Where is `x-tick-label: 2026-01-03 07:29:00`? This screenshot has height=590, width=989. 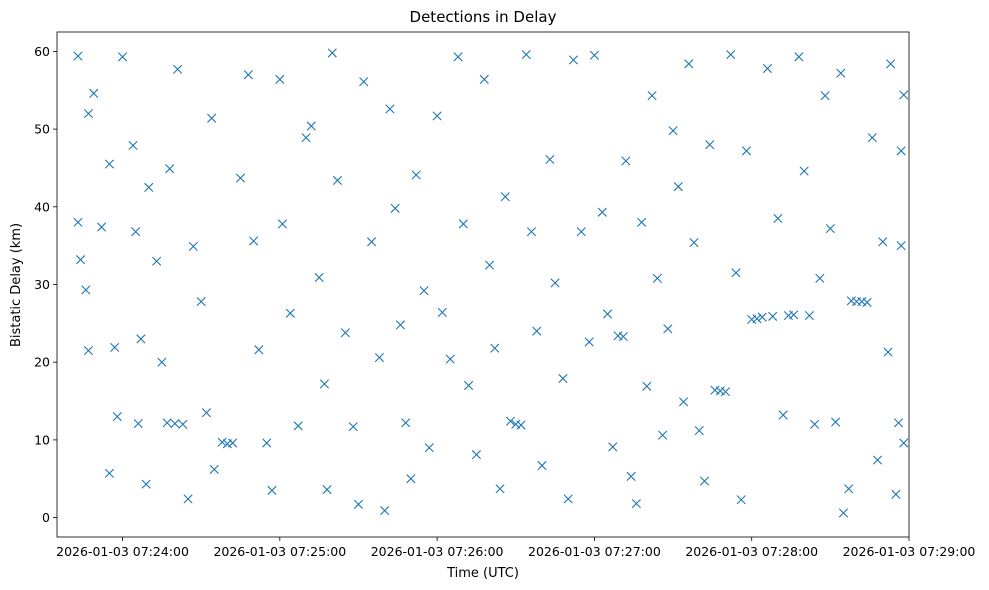
x-tick-label: 2026-01-03 07:29:00 is located at coordinates (909, 551).